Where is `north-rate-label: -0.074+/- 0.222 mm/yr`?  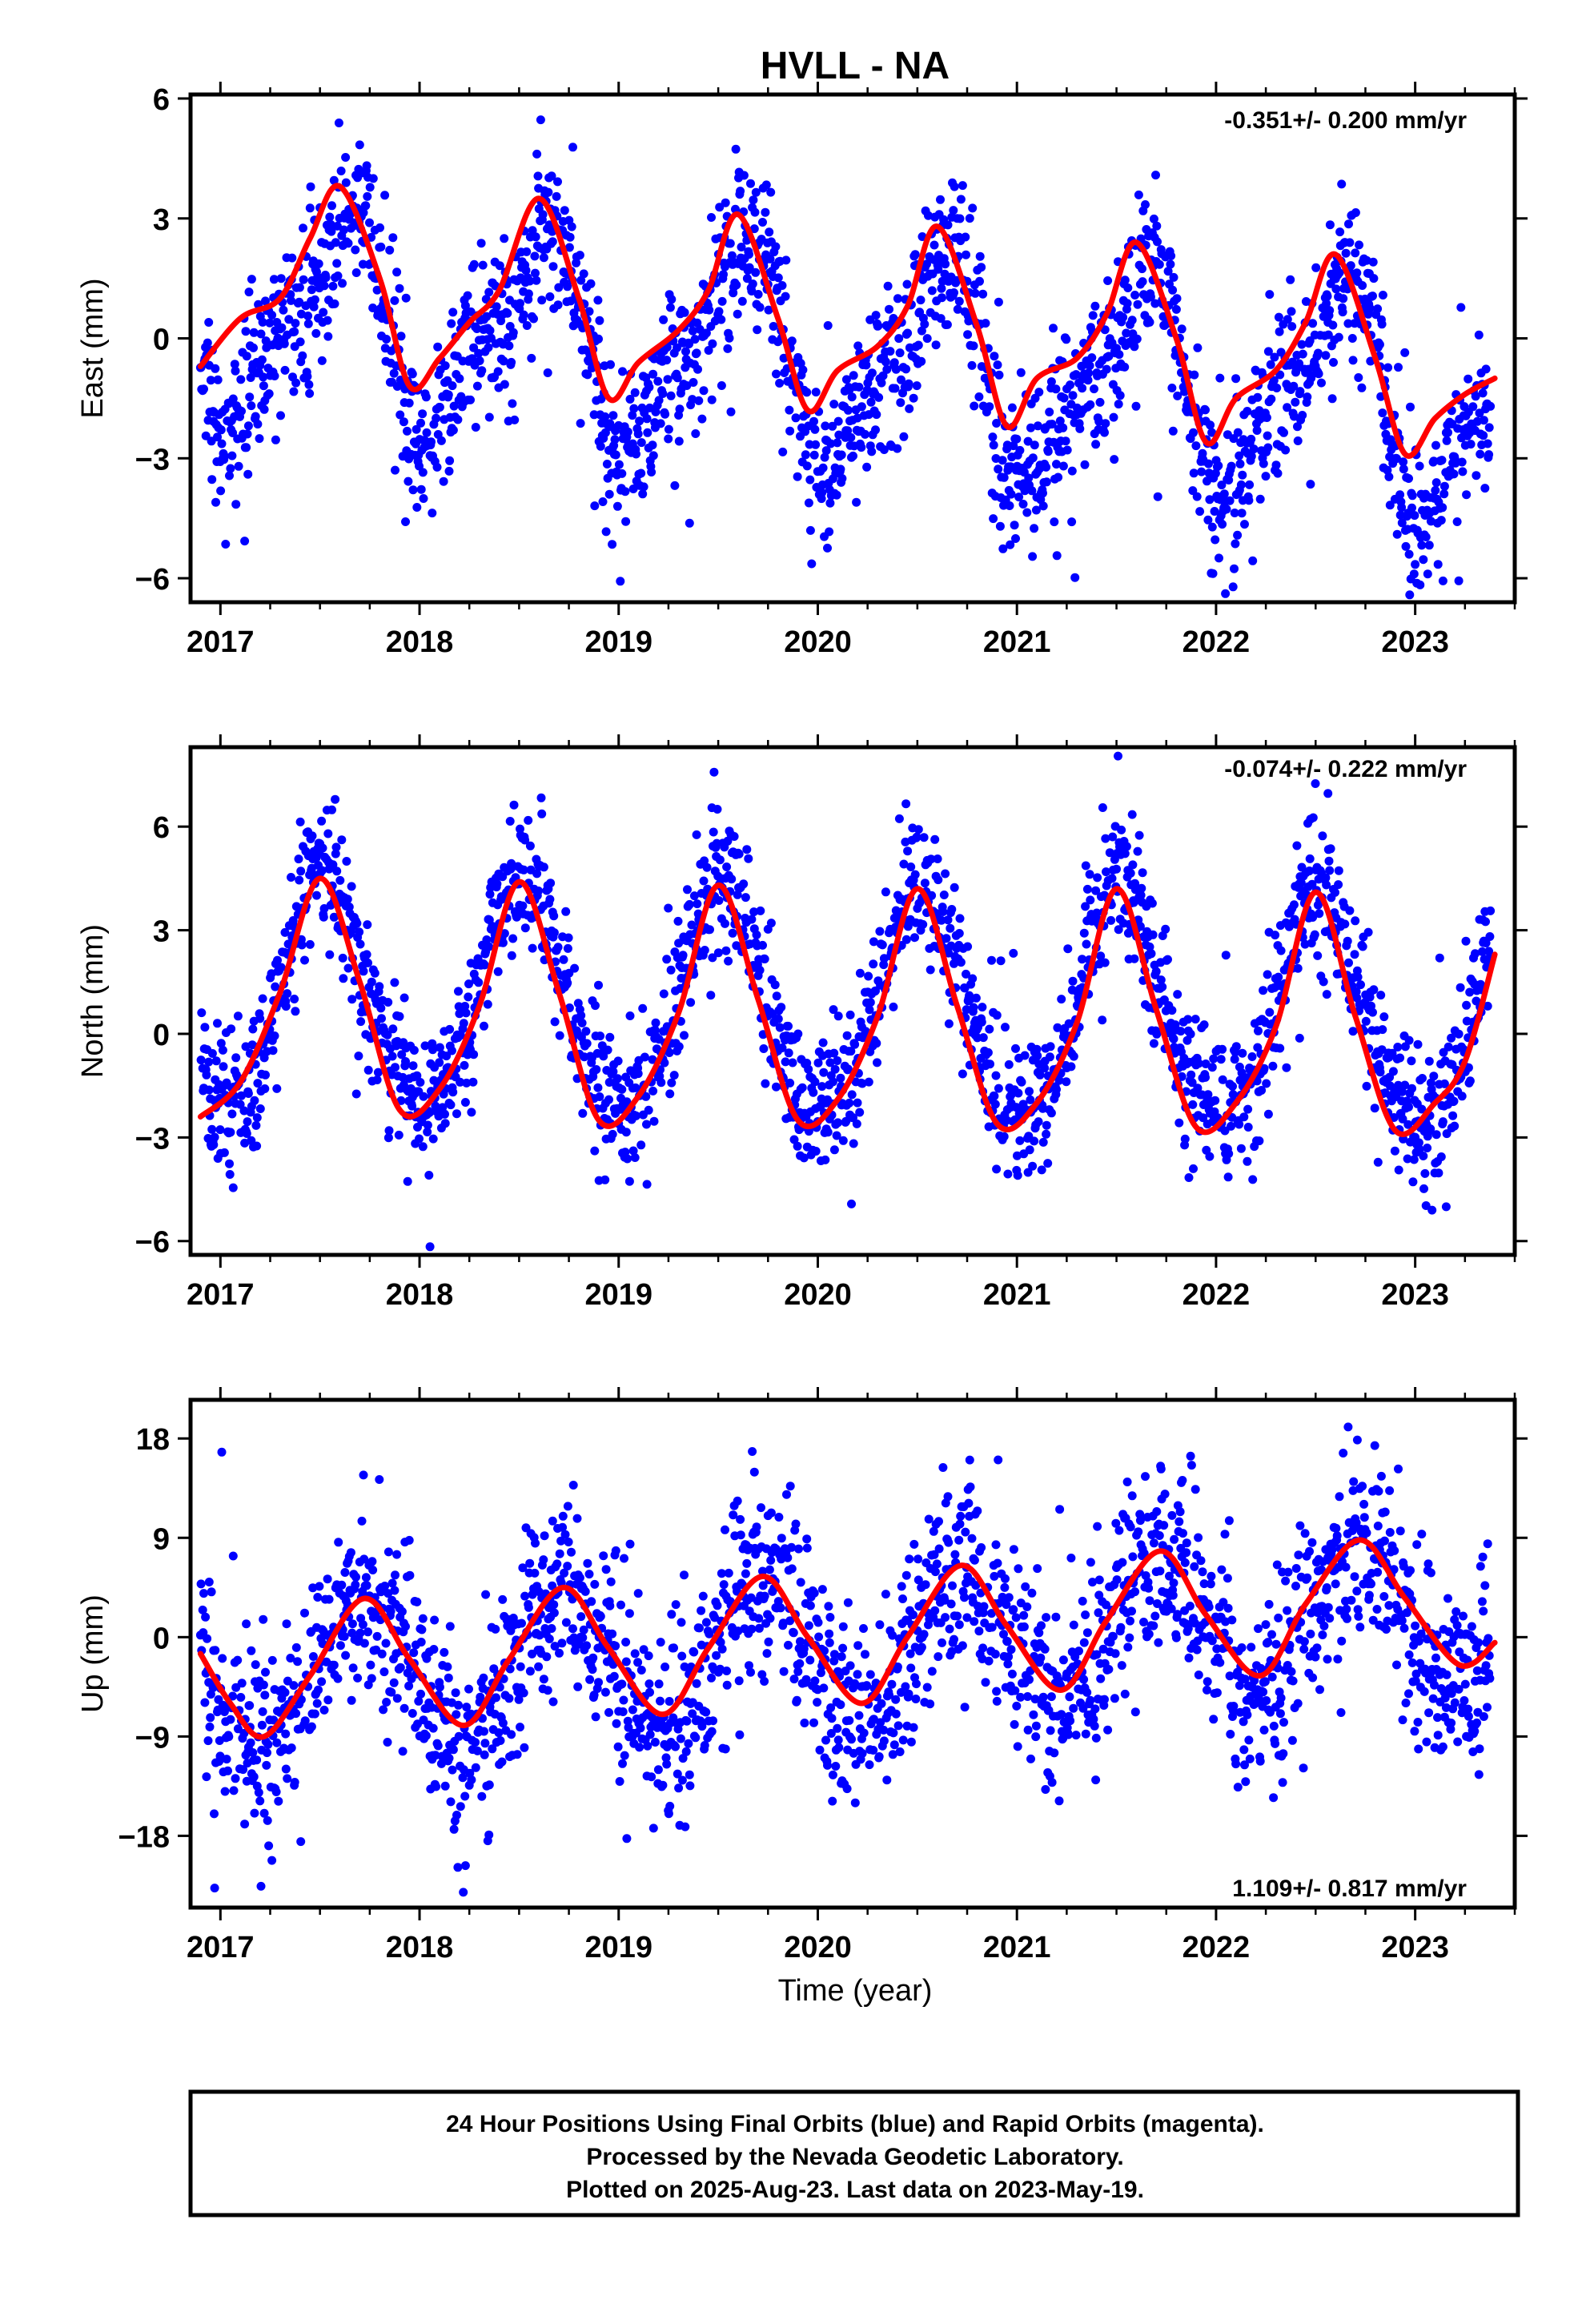
north-rate-label: -0.074+/- 0.222 mm/yr is located at coordinates (1345, 769).